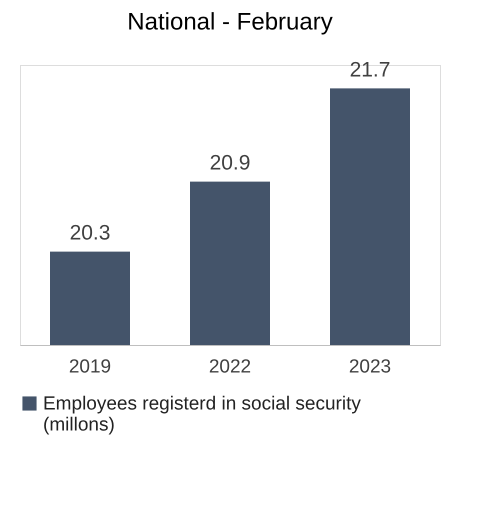  Describe the element at coordinates (370, 70) in the screenshot. I see `data-label: 21.7` at that location.